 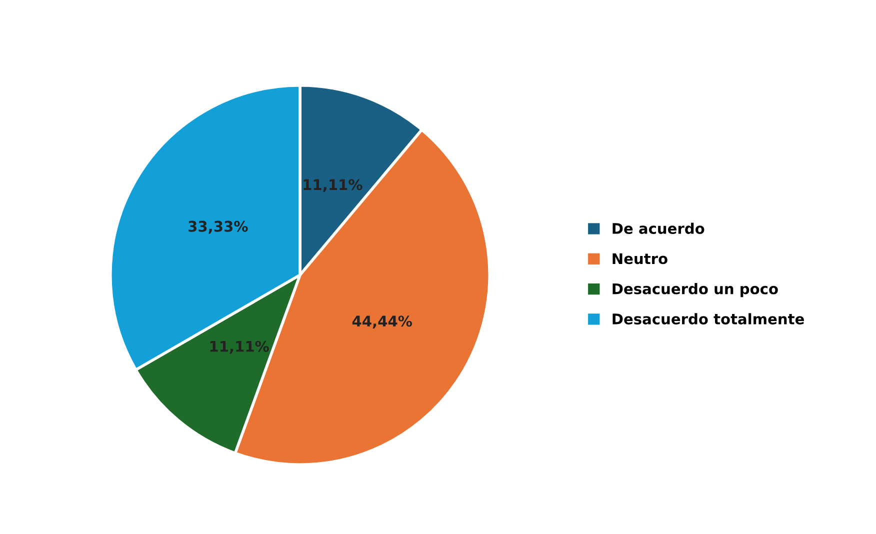 I want to click on legend-label: Desacuerdo totalmente, so click(x=708, y=318).